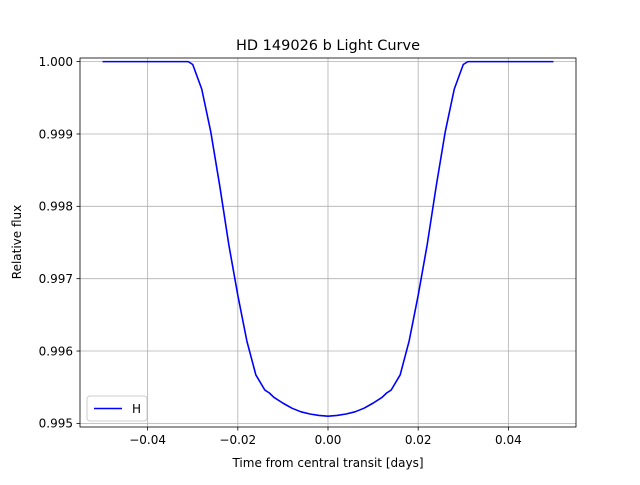 The width and height of the screenshot is (640, 485). Describe the element at coordinates (327, 463) in the screenshot. I see `x-axis-label: Time from central transit [days]` at that location.